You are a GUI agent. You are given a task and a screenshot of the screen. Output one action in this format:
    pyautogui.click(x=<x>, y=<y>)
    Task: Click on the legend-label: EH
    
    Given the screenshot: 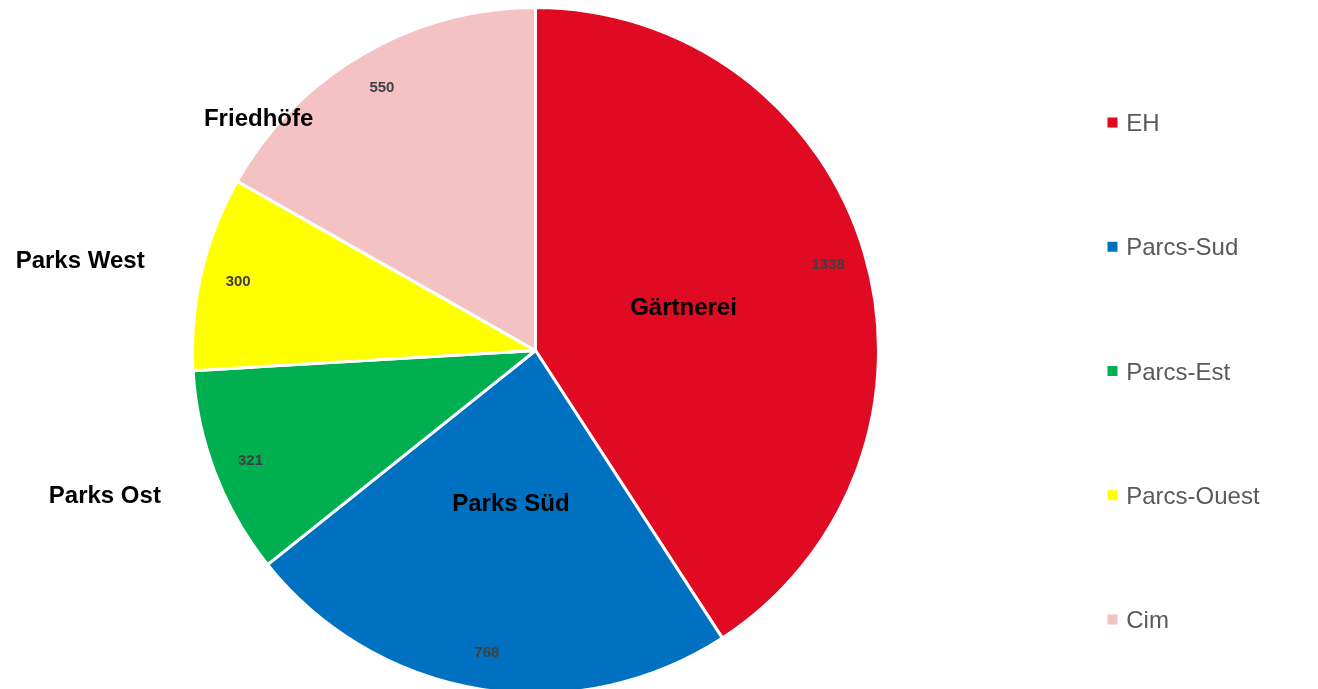 What is the action you would take?
    pyautogui.click(x=1143, y=122)
    